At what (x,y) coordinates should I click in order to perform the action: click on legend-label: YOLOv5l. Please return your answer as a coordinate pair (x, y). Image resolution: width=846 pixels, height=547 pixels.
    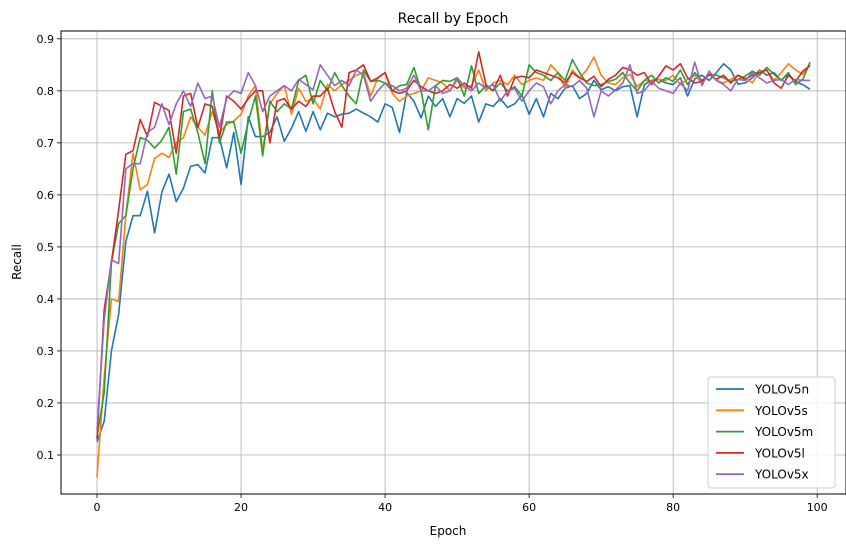
    Looking at the image, I should click on (779, 453).